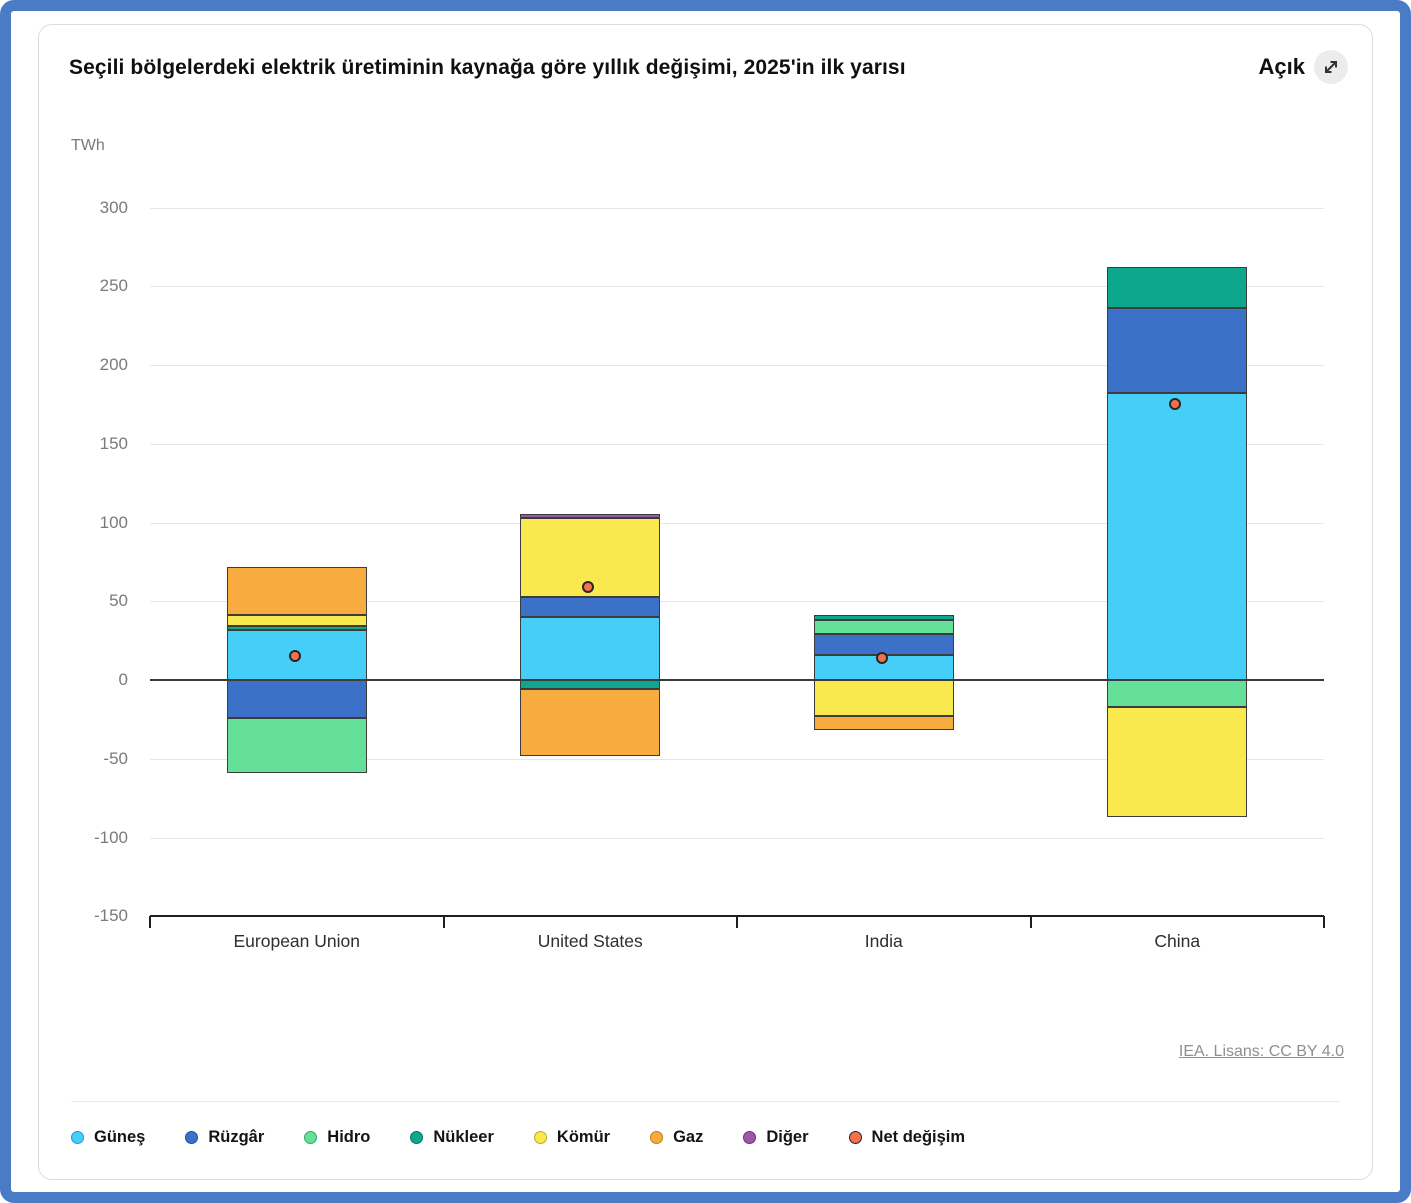 The height and width of the screenshot is (1203, 1411). What do you see at coordinates (88, 145) in the screenshot?
I see `y-axis-unit-label: TWh` at bounding box center [88, 145].